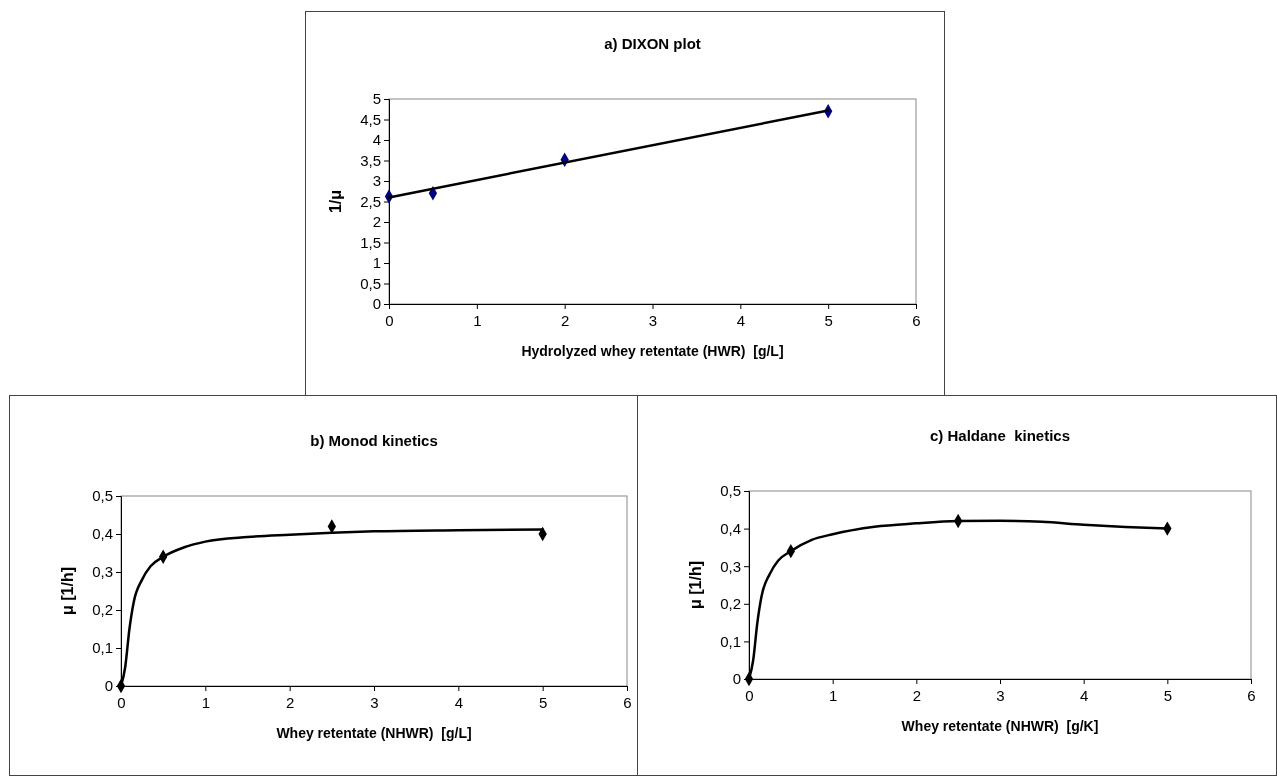 The image size is (1277, 776). What do you see at coordinates (376, 140) in the screenshot?
I see `y-tick-label: 4` at bounding box center [376, 140].